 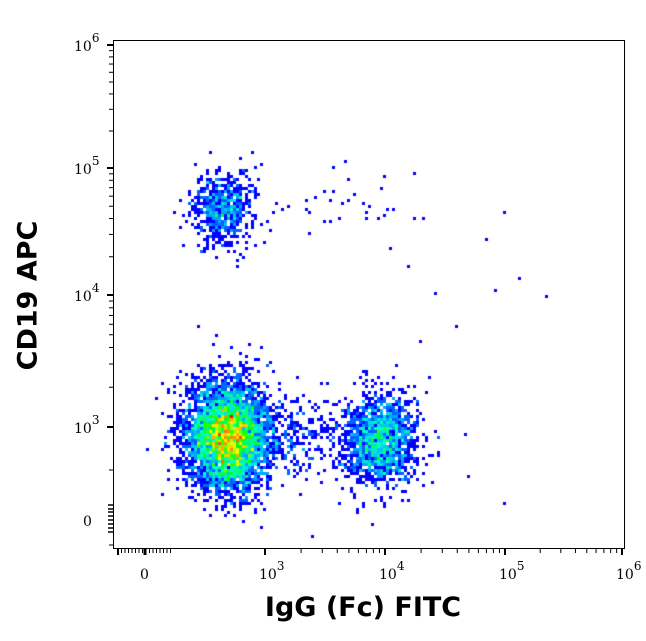 What do you see at coordinates (87, 425) in the screenshot?
I see `y-tick-label: 10³` at bounding box center [87, 425].